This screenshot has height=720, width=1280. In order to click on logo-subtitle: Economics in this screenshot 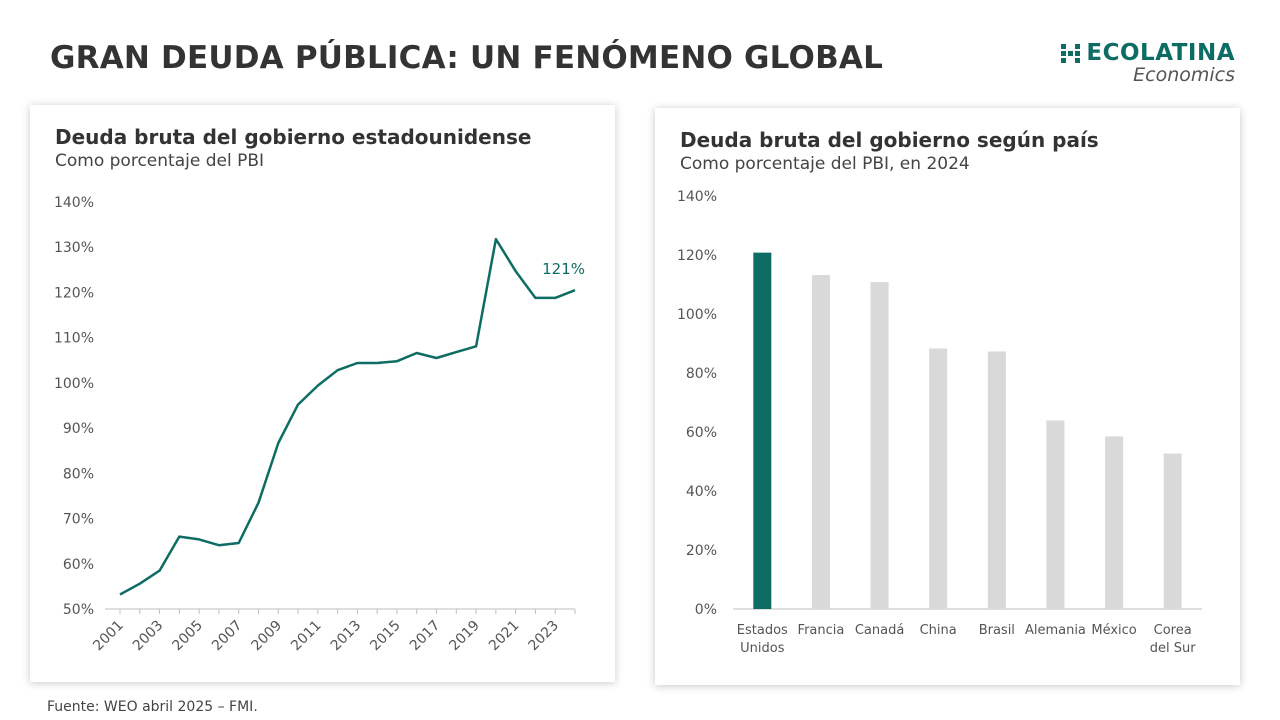, I will do `click(1184, 75)`.